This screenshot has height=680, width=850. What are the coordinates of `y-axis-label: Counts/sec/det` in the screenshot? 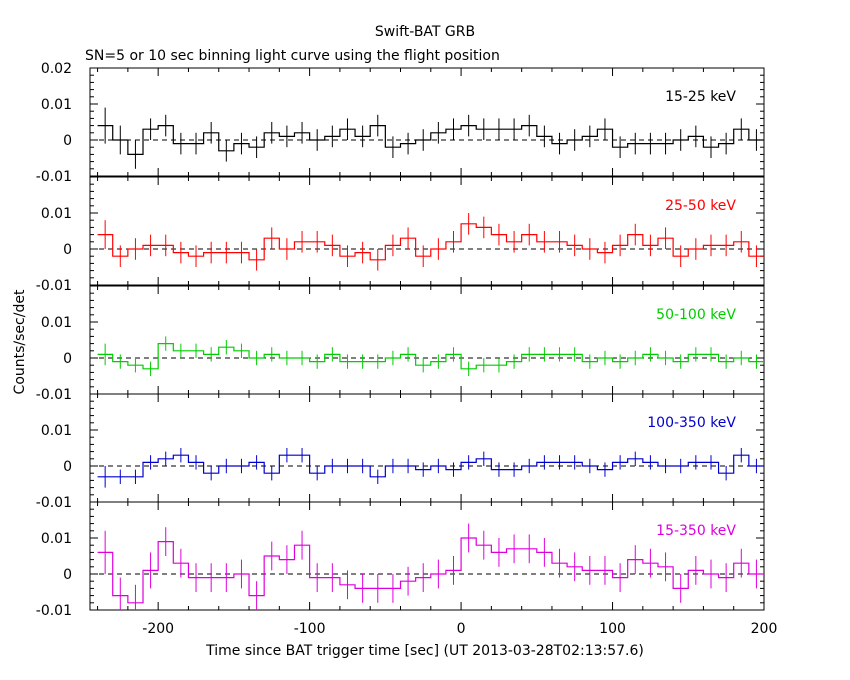 It's located at (20, 341).